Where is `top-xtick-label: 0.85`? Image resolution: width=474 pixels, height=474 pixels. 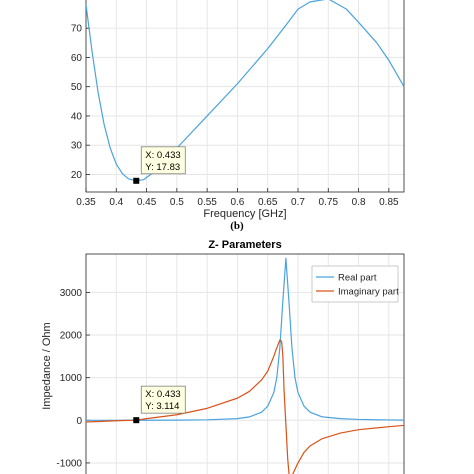
top-xtick-label: 0.85 is located at coordinates (389, 202).